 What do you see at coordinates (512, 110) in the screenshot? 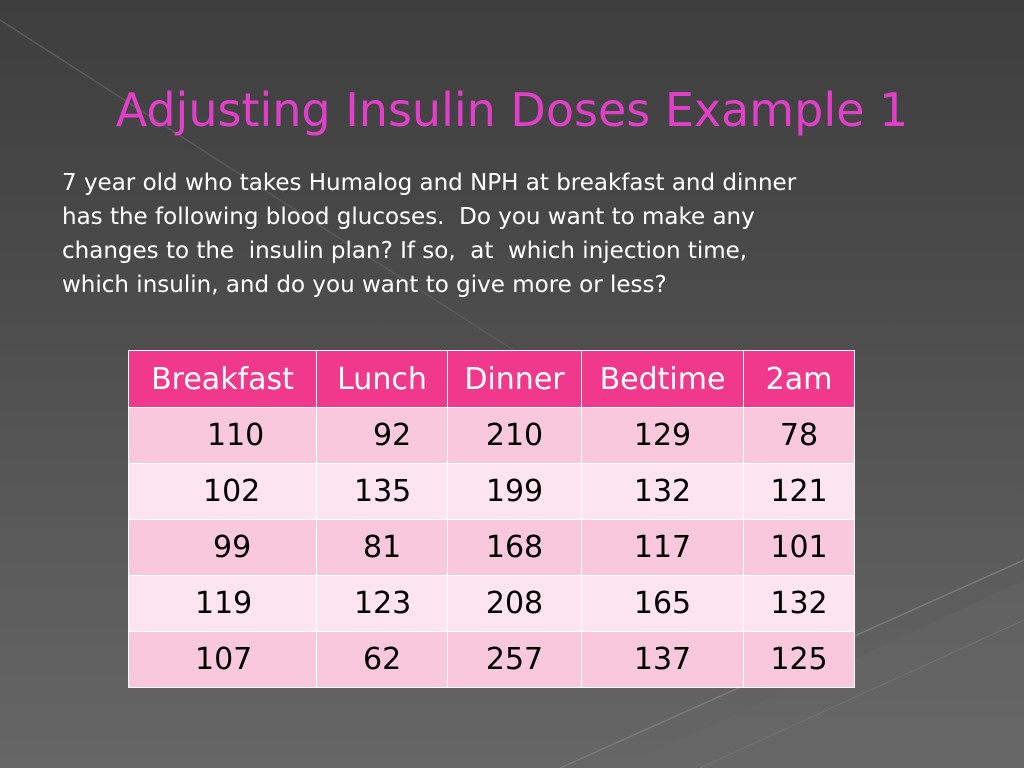
I see `slide-title: Adjusting Insulin Doses Example 1` at bounding box center [512, 110].